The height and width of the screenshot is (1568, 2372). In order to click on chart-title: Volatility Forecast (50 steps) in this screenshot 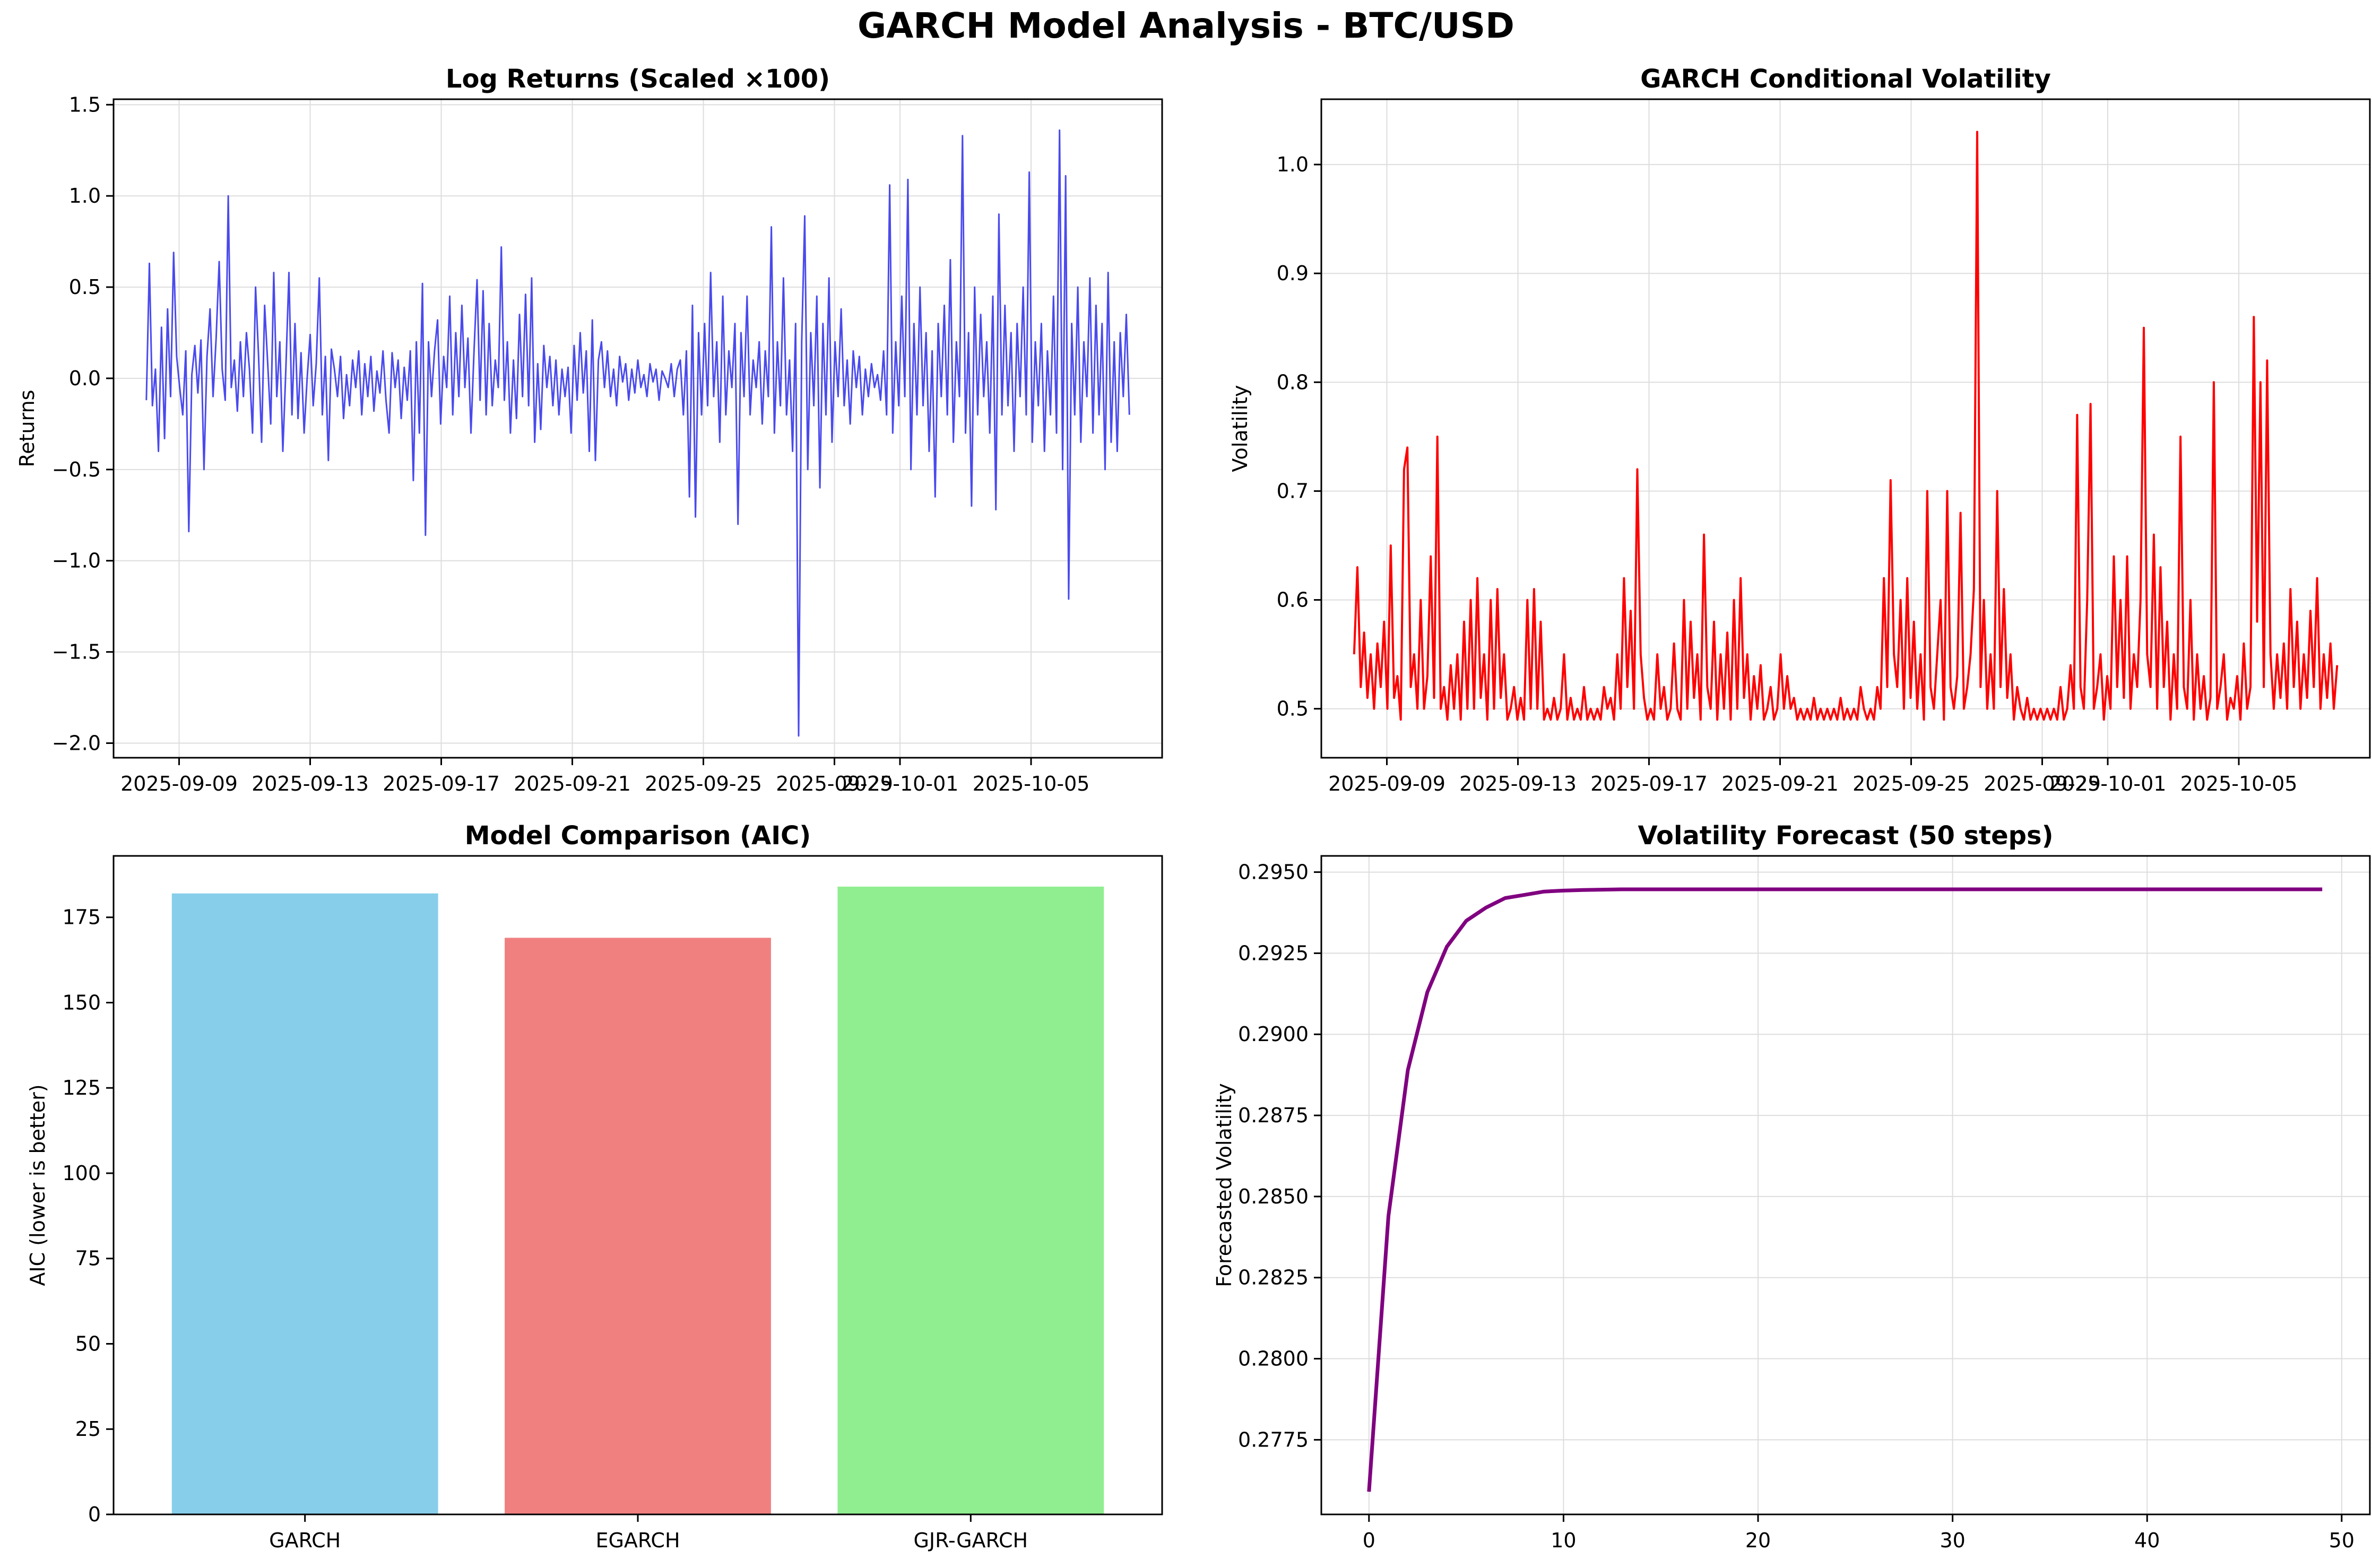, I will do `click(1846, 836)`.